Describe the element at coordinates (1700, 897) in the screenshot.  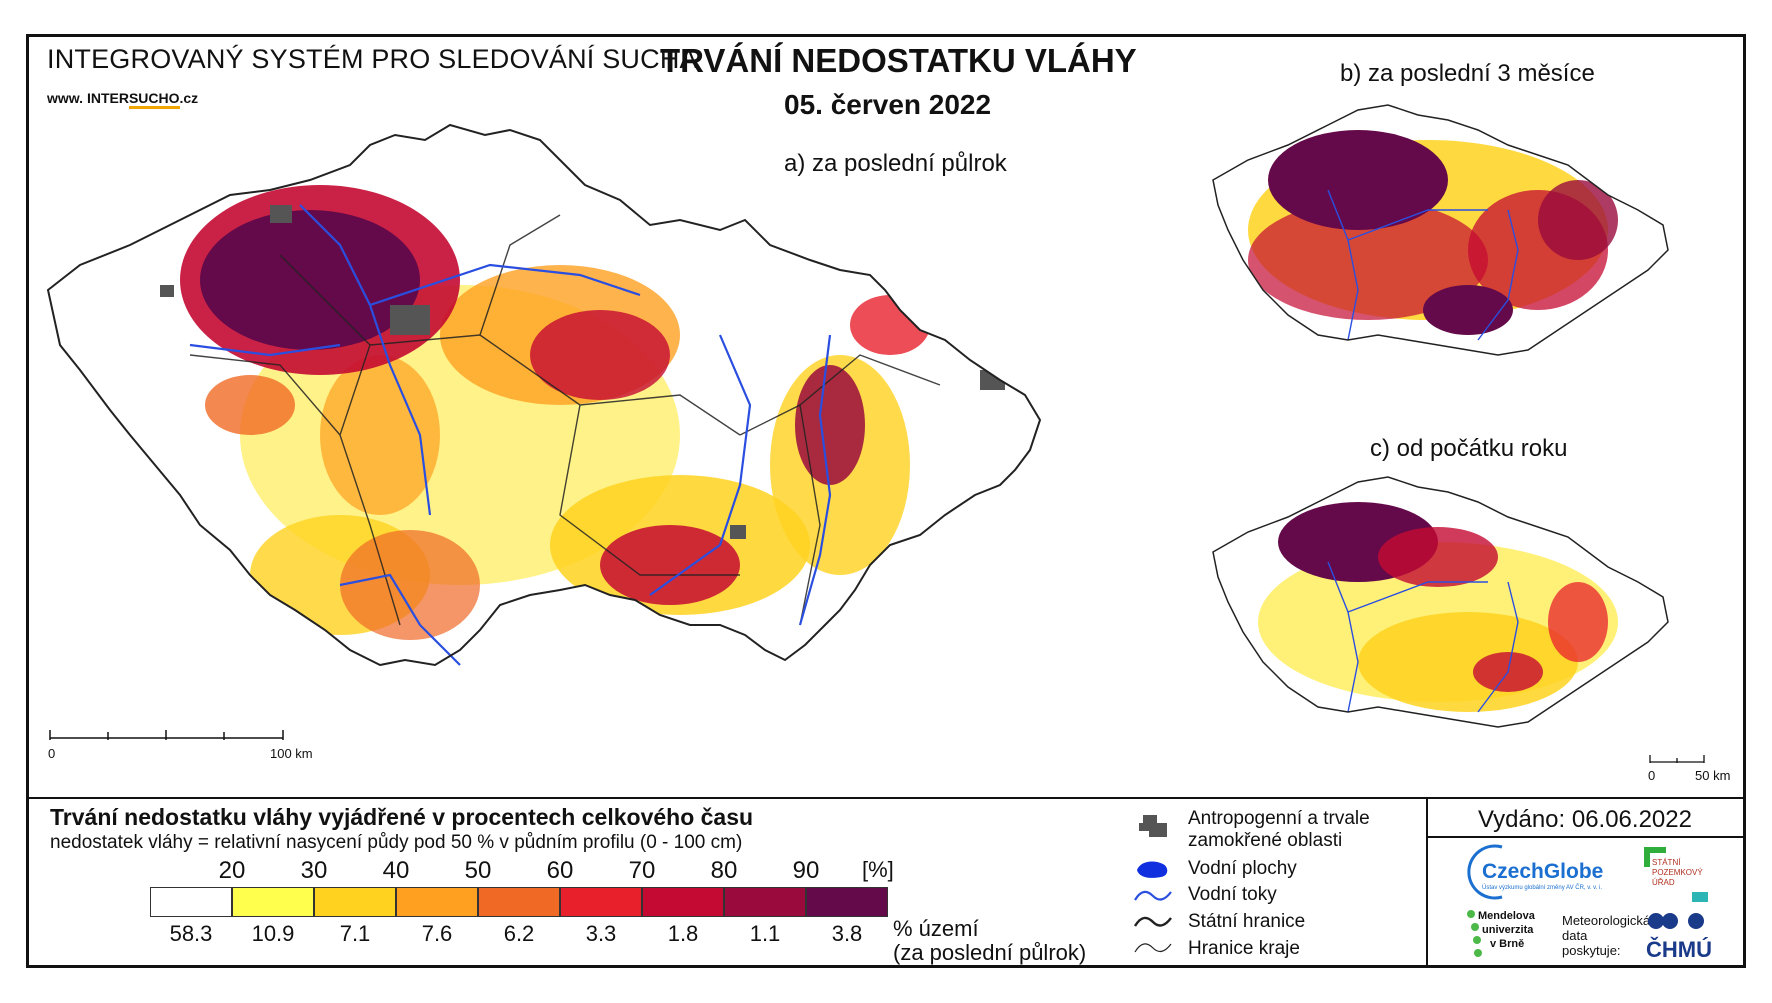
I see `spu-logo-square` at that location.